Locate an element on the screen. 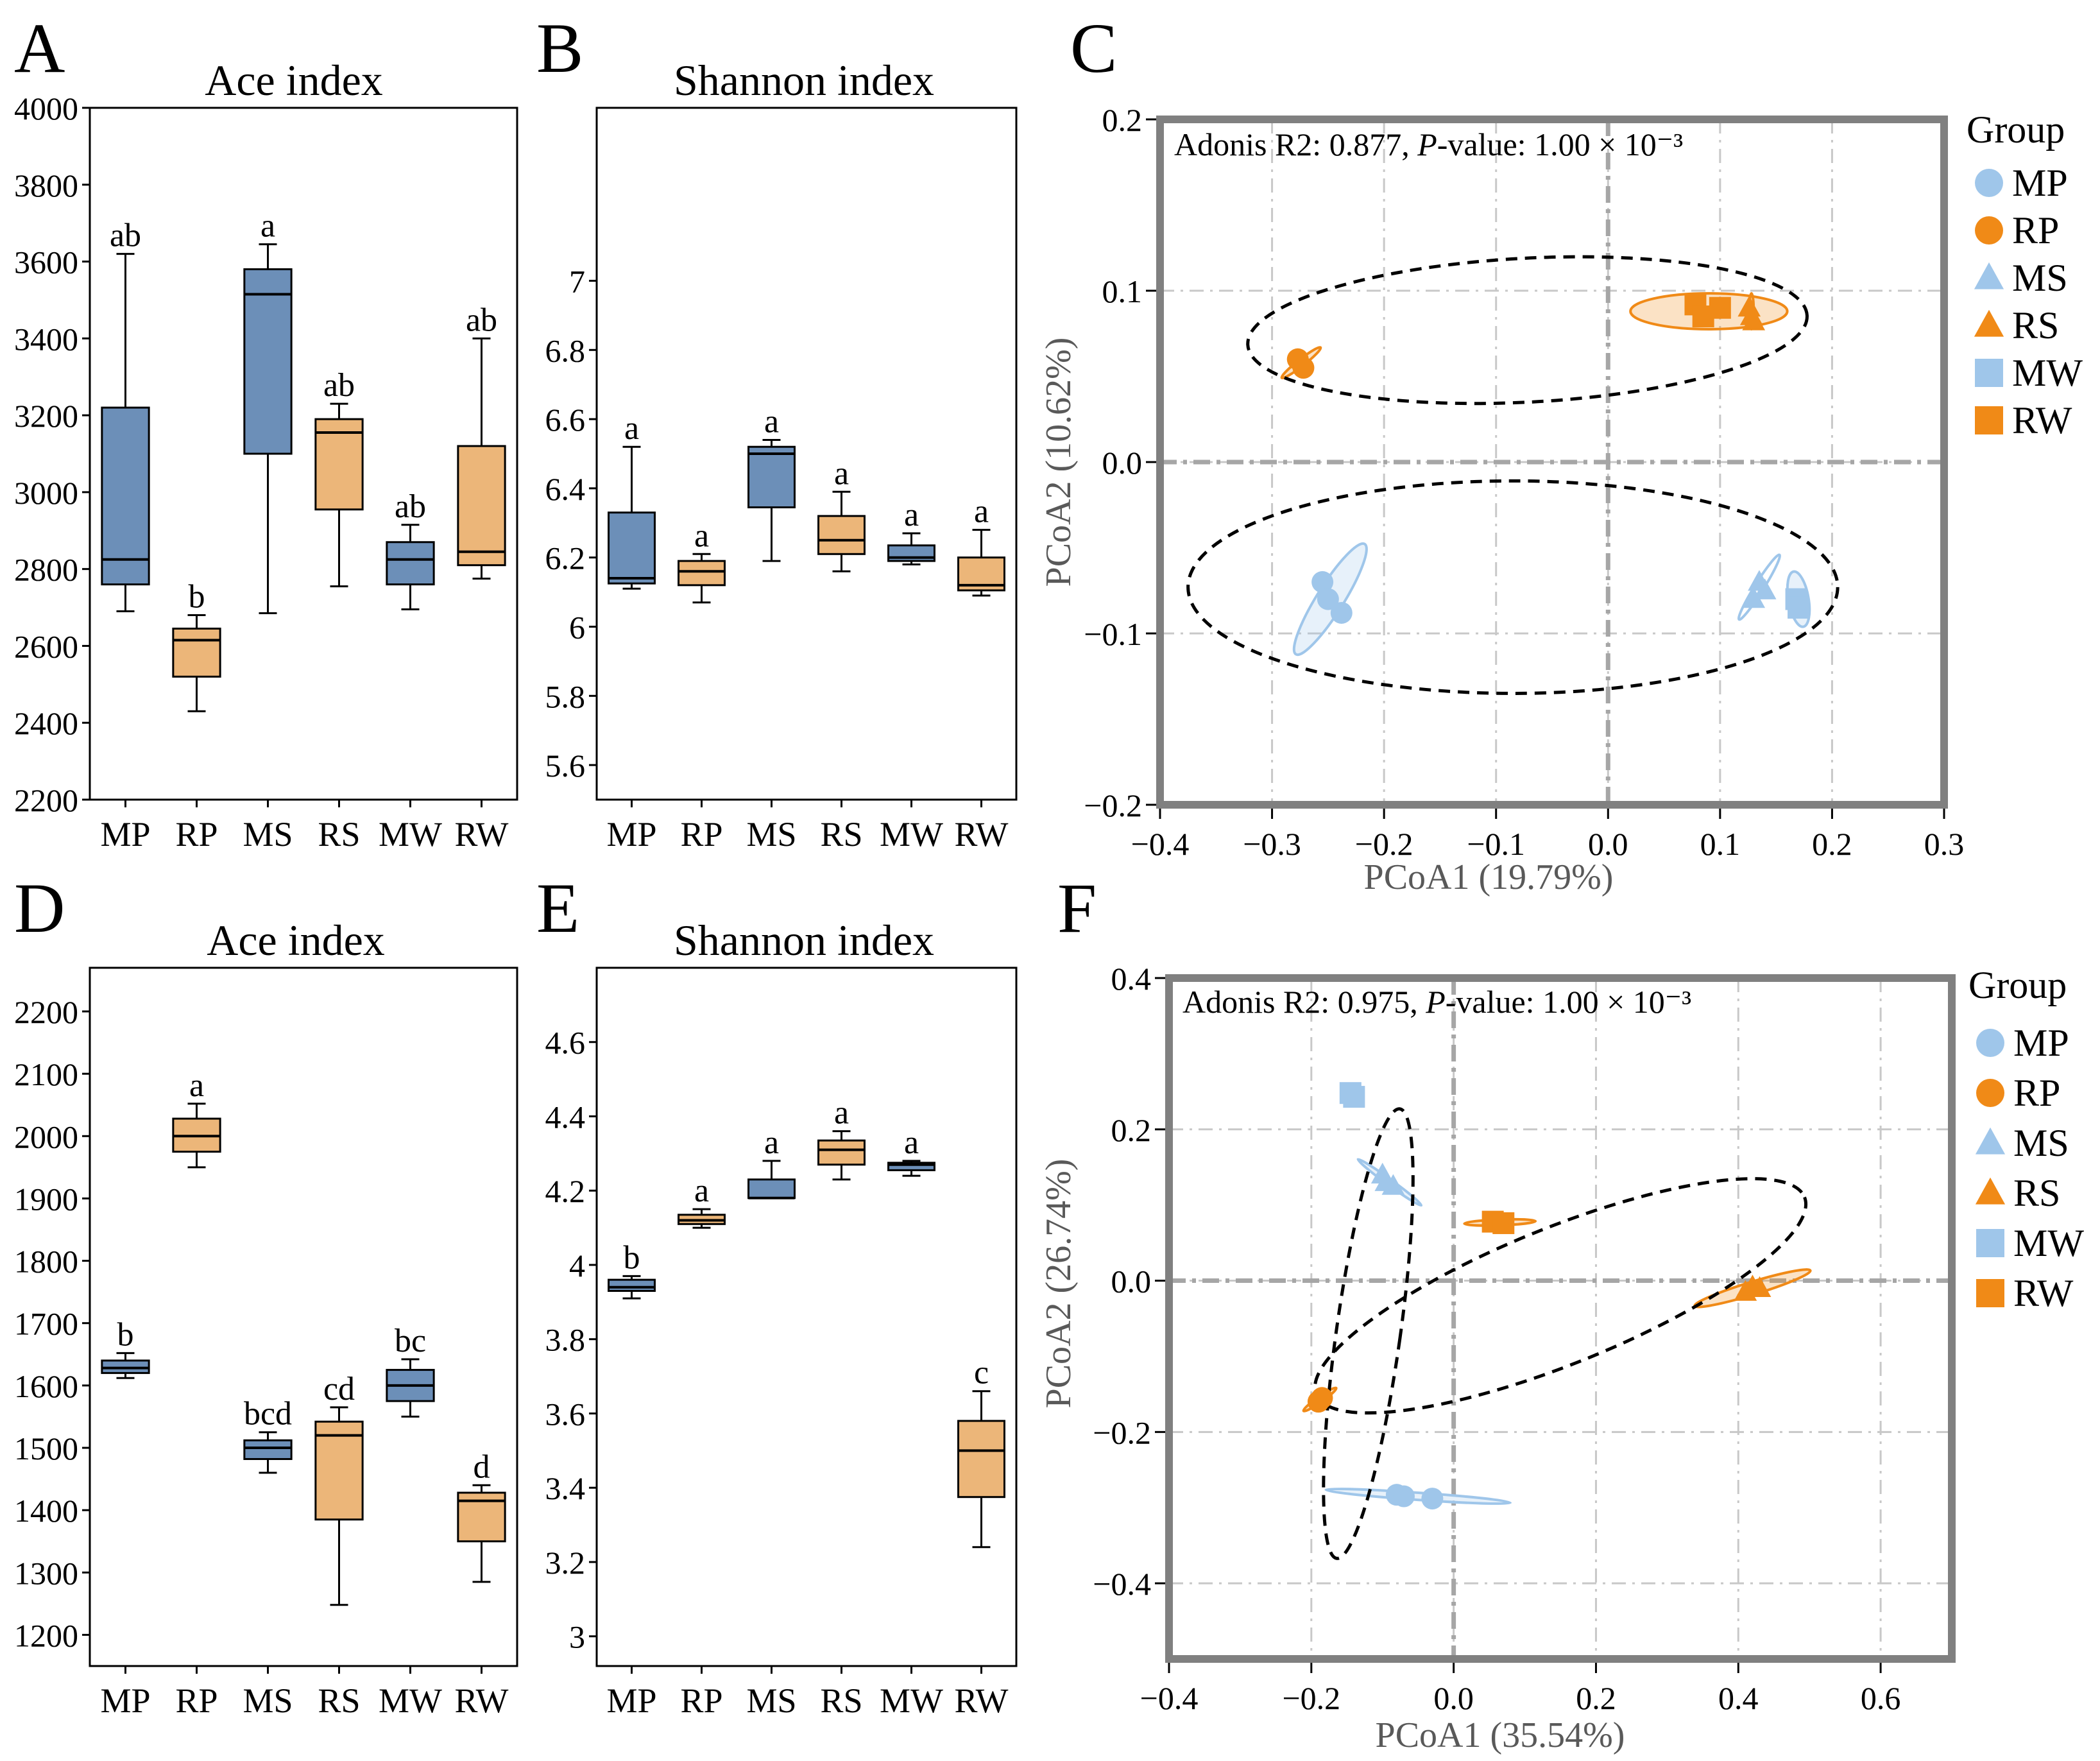  panel-b-sig-label-rp: a is located at coordinates (701, 535).